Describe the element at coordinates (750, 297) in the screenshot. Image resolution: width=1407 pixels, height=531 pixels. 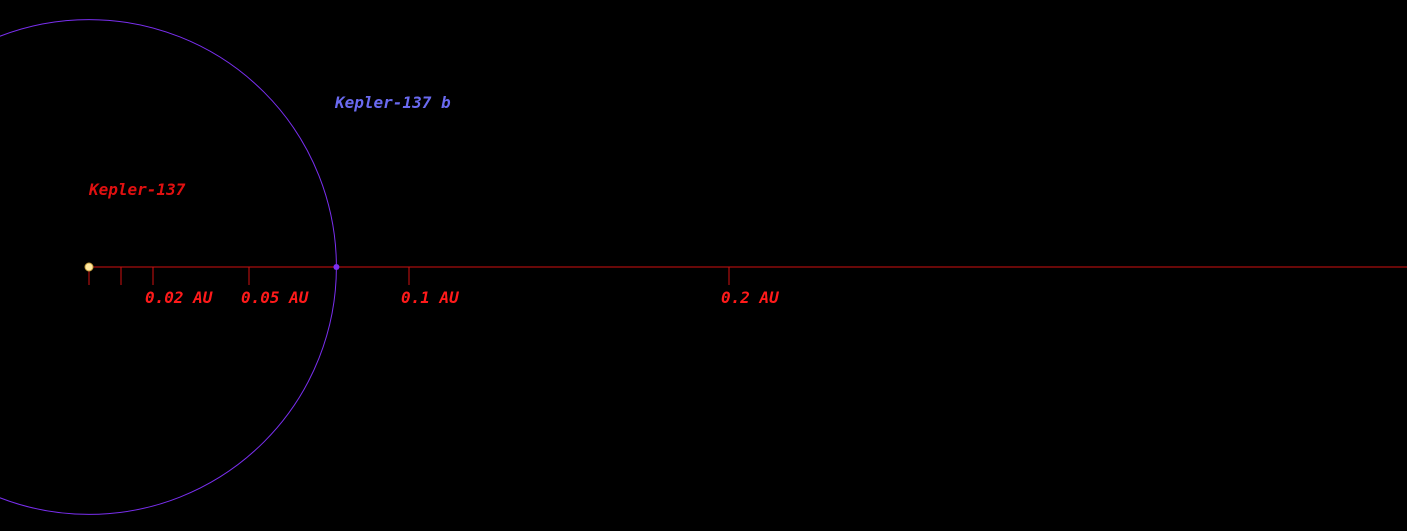
I see `scale-label: 0.2 AU` at that location.